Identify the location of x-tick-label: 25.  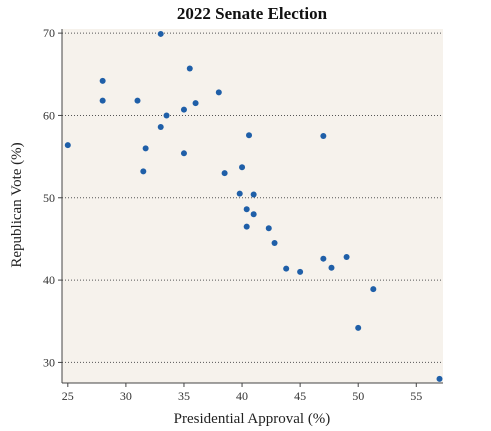
(68, 396).